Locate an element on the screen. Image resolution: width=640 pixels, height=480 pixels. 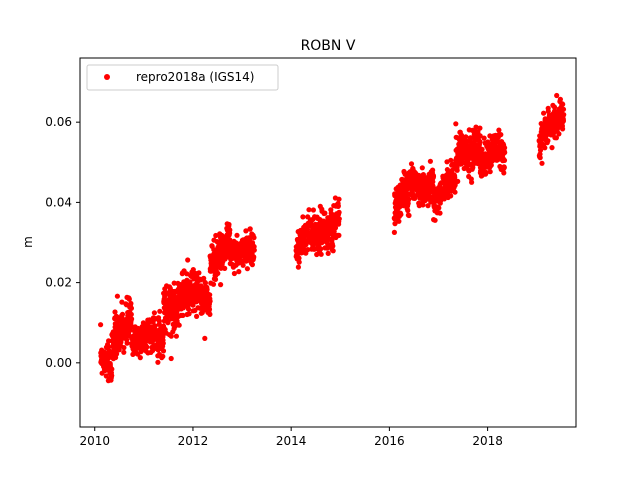
x-tick-label: 2018 is located at coordinates (487, 441).